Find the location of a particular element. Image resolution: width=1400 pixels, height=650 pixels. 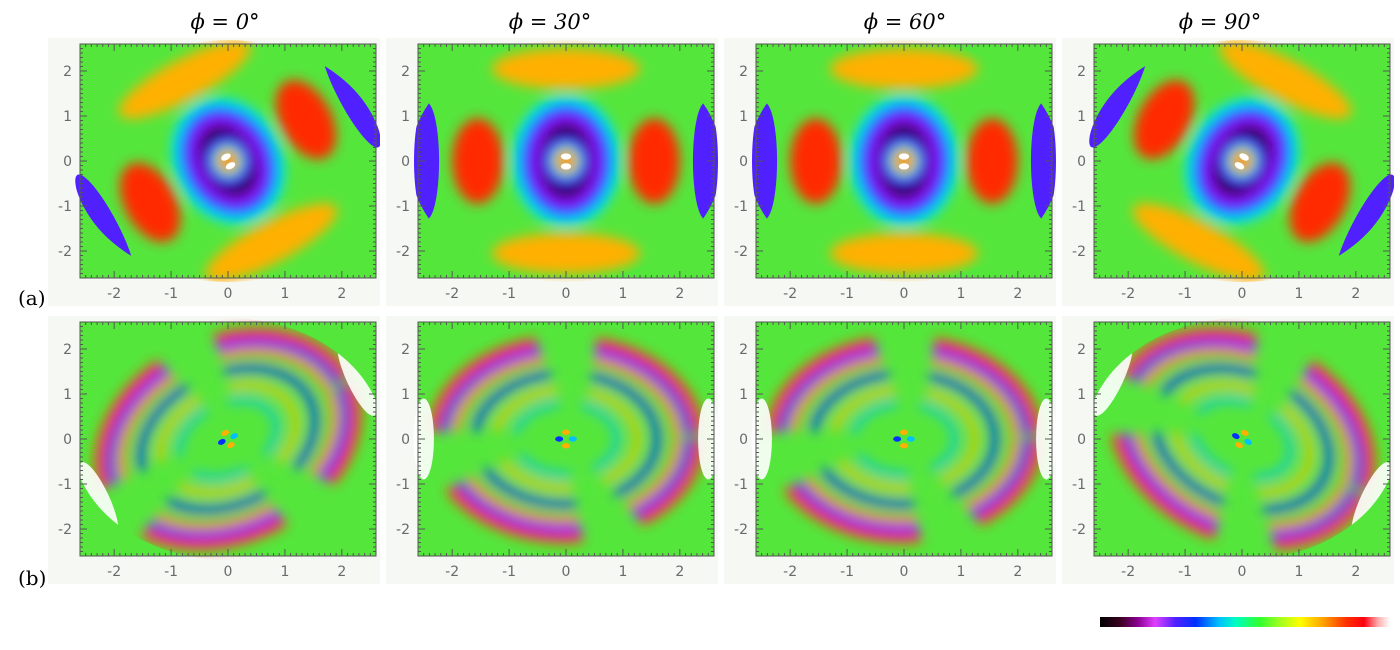

panel-a-phi-60: -2 -1 0 1 2 2 1 0 -1 -2 is located at coordinates (890, 172).